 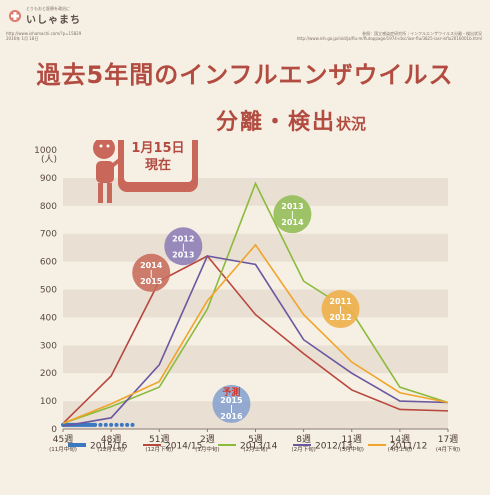 What do you see at coordinates (22, 38) in the screenshot?
I see `page-date: 2016年 1月 18日` at bounding box center [22, 38].